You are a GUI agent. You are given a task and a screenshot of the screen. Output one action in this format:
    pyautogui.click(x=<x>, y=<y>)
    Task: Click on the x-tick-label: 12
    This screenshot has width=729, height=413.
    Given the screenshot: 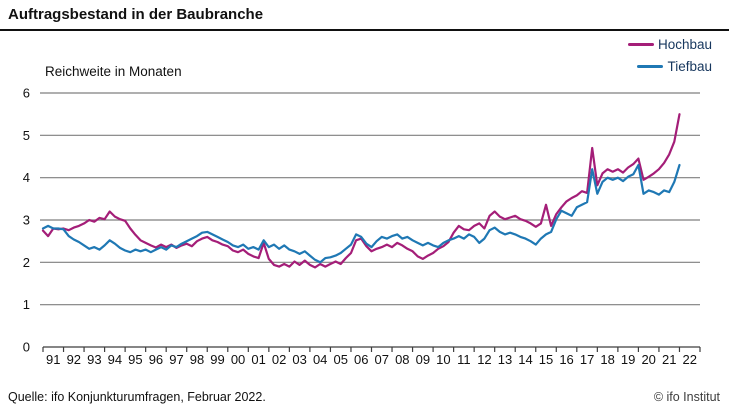 What is the action you would take?
    pyautogui.click(x=484, y=359)
    